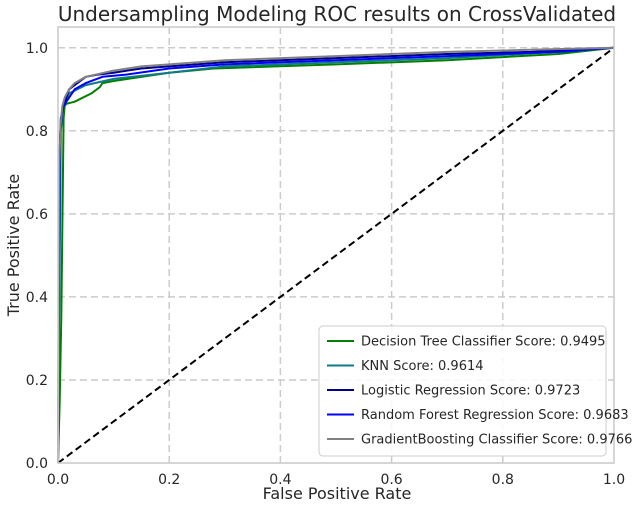 The height and width of the screenshot is (515, 633). What do you see at coordinates (337, 493) in the screenshot?
I see `x-axis-label: False Positive Rate` at bounding box center [337, 493].